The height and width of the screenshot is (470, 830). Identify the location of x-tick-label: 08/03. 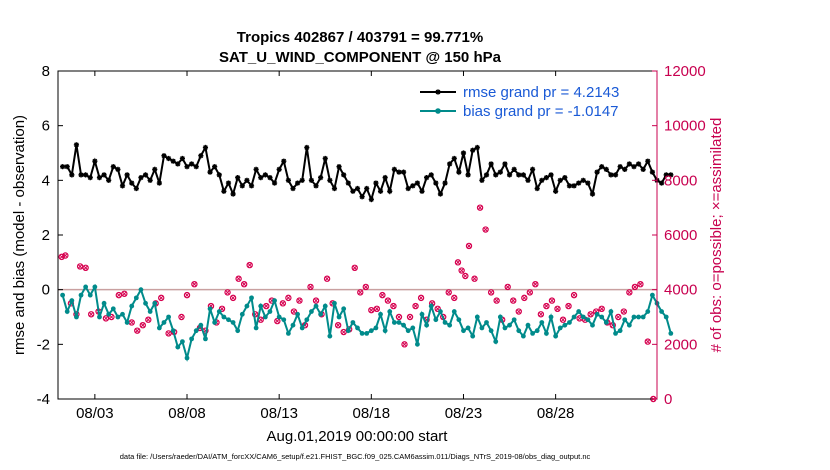
(95, 413).